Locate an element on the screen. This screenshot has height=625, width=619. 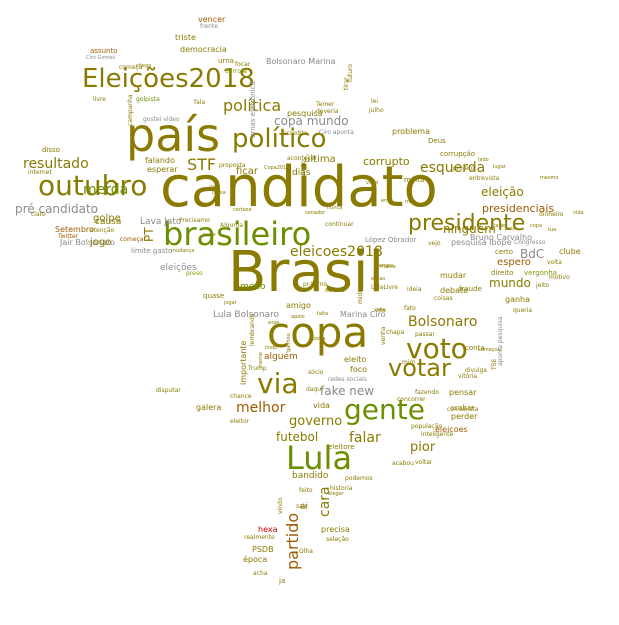
word-161: sair is located at coordinates (301, 506).